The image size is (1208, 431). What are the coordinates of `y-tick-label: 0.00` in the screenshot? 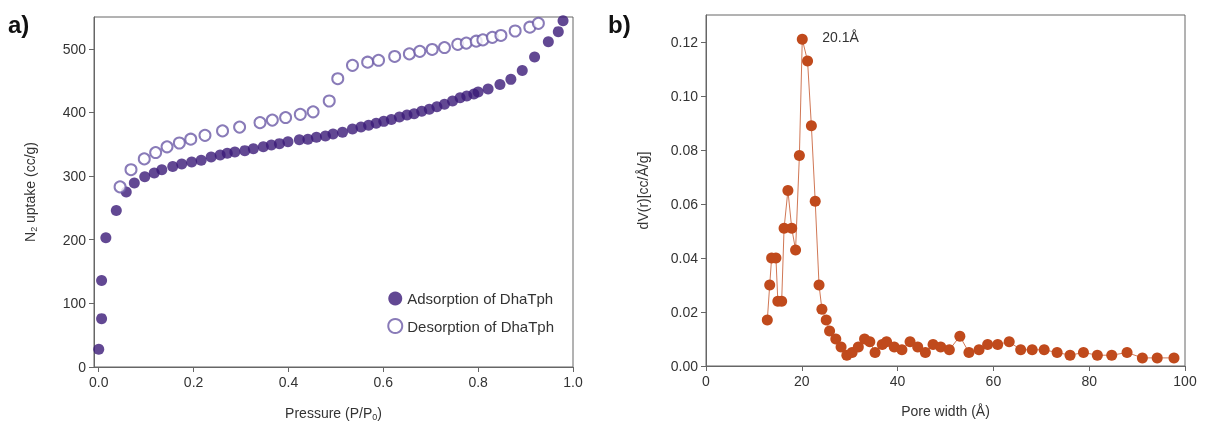 It's located at (684, 366).